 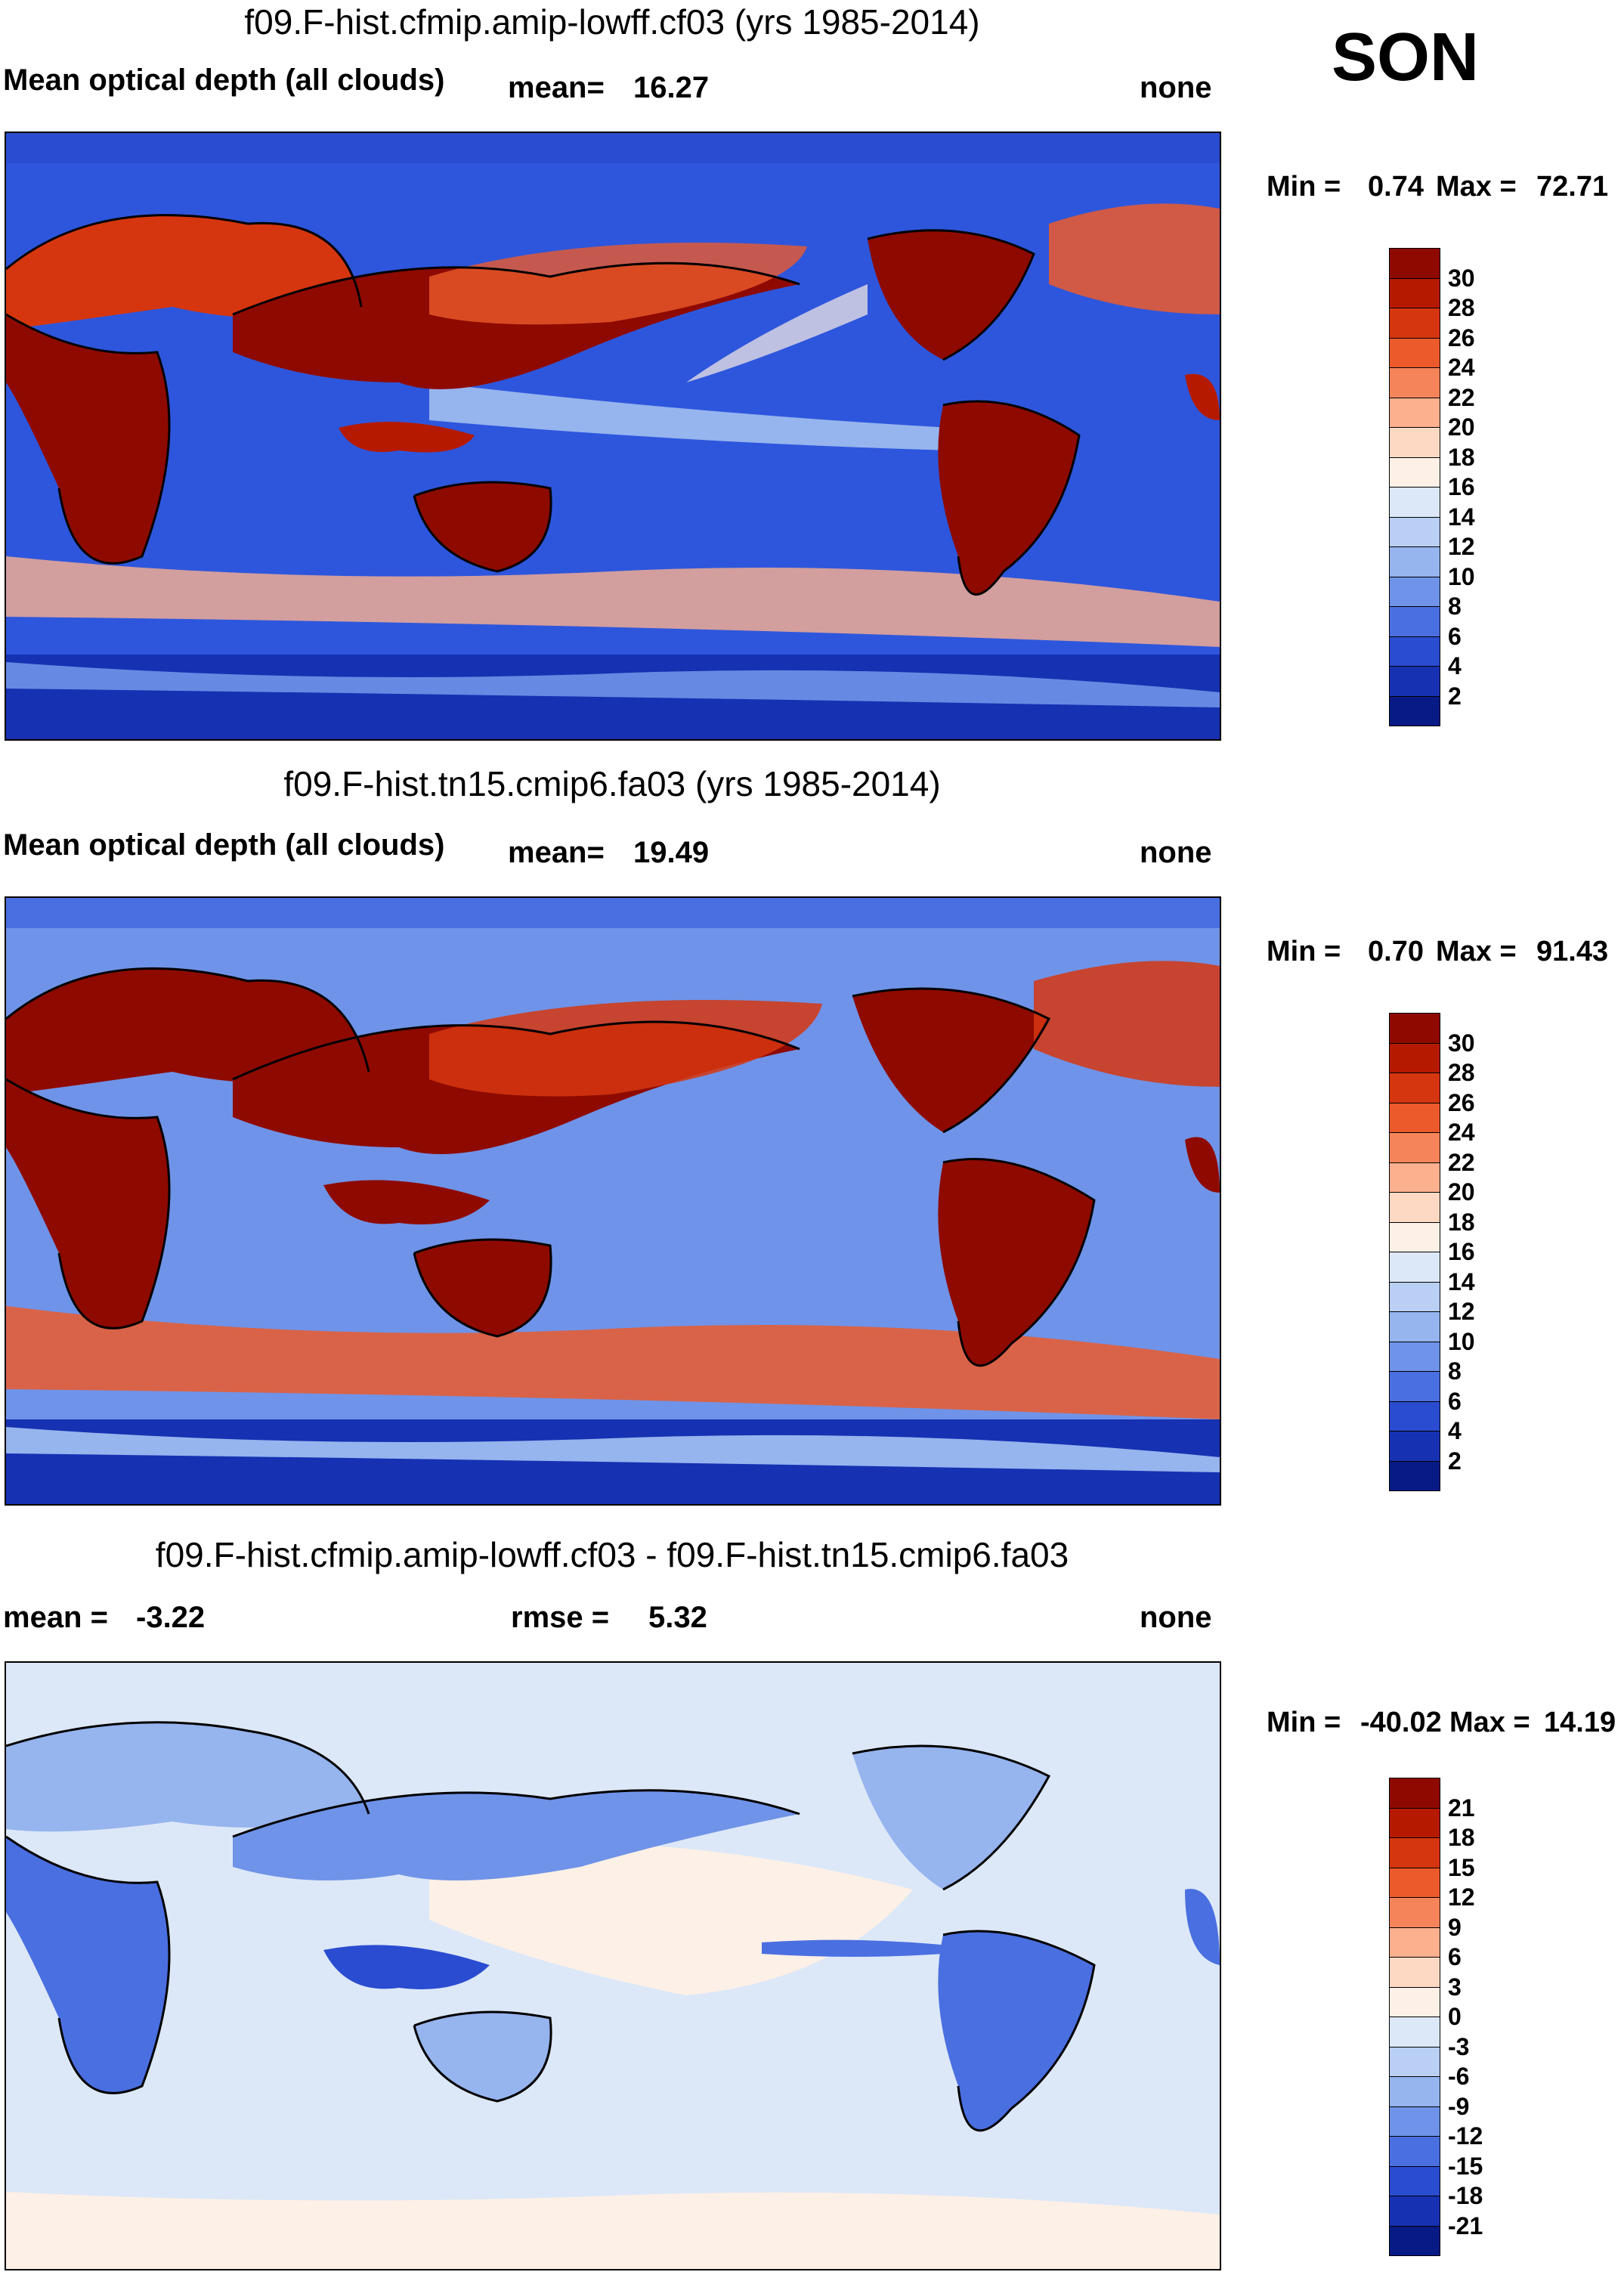 I want to click on east-edge-cloud, so click(x=1202, y=1165).